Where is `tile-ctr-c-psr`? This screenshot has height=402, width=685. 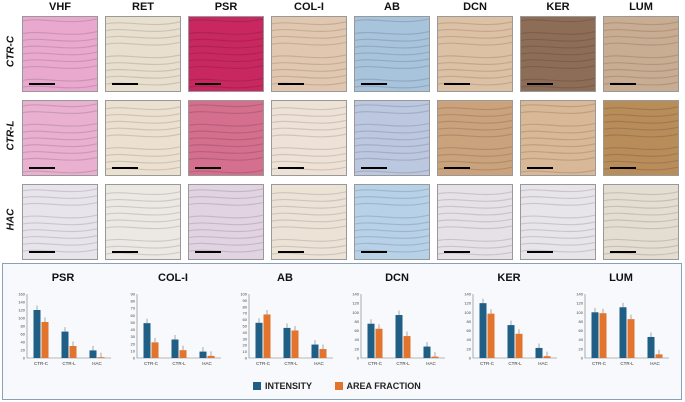
tile-ctr-c-psr is located at coordinates (226, 54).